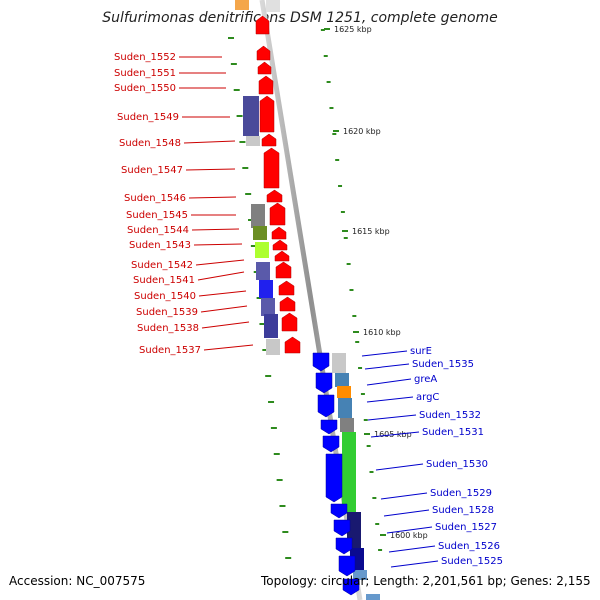  Describe the element at coordinates (461, 493) in the screenshot. I see `gene-label-right: Suden_1529` at that location.